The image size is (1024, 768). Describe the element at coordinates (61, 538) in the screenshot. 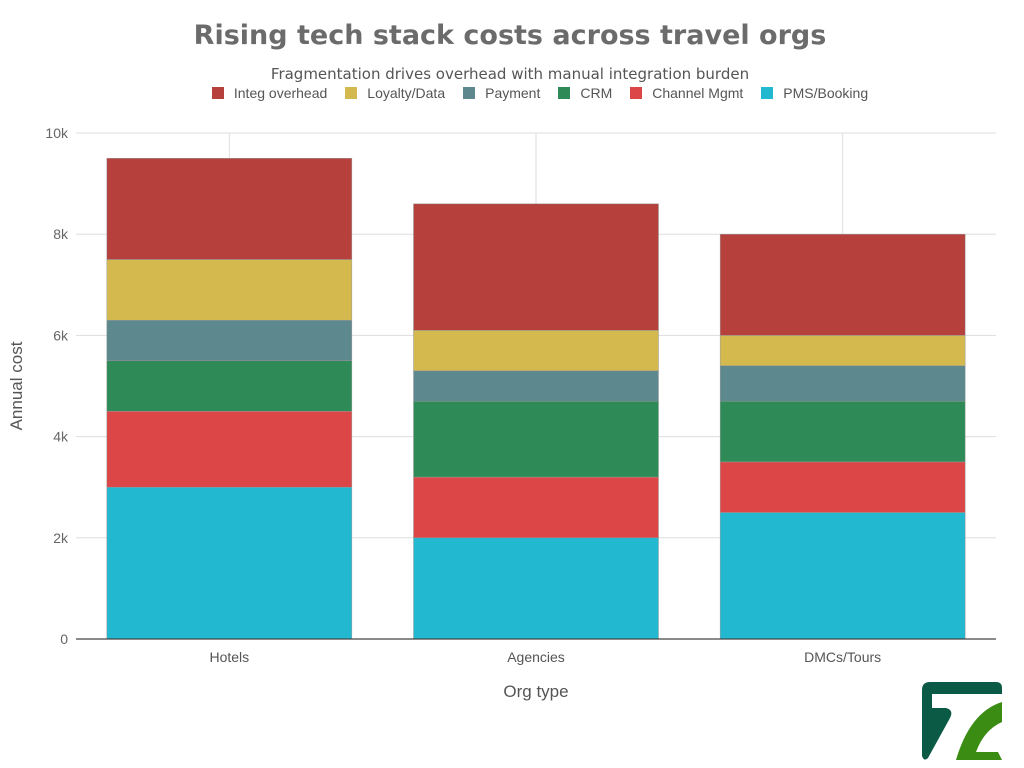

I see `y-tick-label: 2k` at that location.